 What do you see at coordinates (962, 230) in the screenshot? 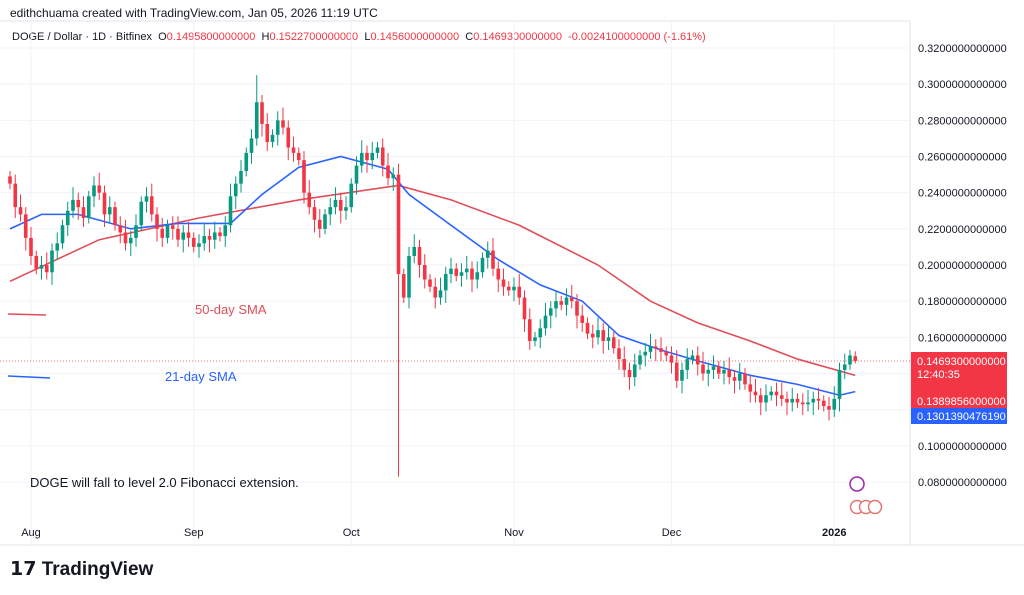
I see `y-tick-label: 0.2200000000000` at bounding box center [962, 230].